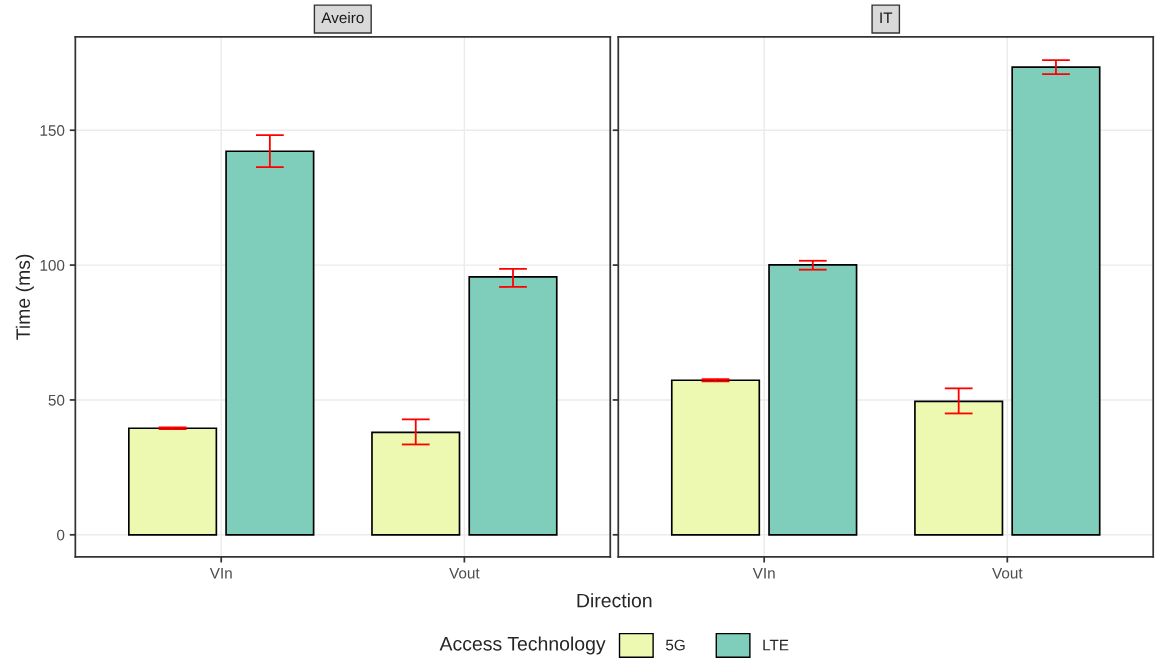 The width and height of the screenshot is (1159, 671). What do you see at coordinates (52, 130) in the screenshot?
I see `y-tick-label: 150` at bounding box center [52, 130].